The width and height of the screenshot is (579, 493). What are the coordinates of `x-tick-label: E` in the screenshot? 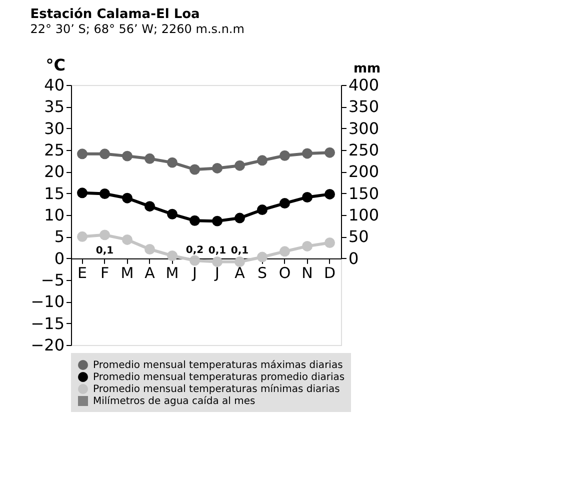 It's located at (82, 273).